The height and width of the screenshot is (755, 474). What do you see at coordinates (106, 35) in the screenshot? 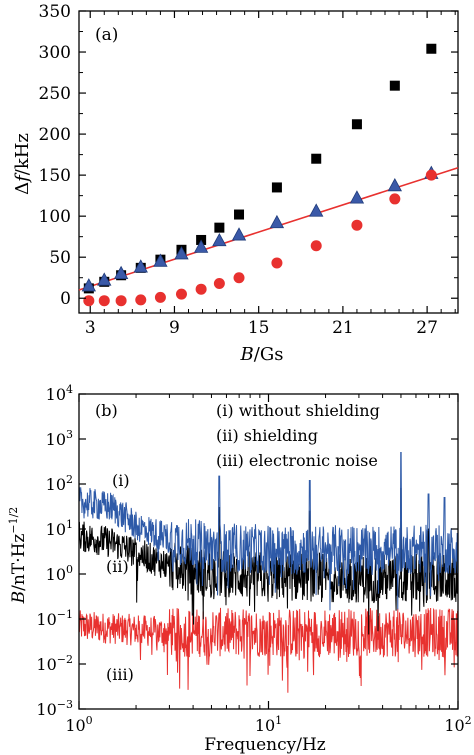
I see `panel-a-label: (a)` at bounding box center [106, 35].